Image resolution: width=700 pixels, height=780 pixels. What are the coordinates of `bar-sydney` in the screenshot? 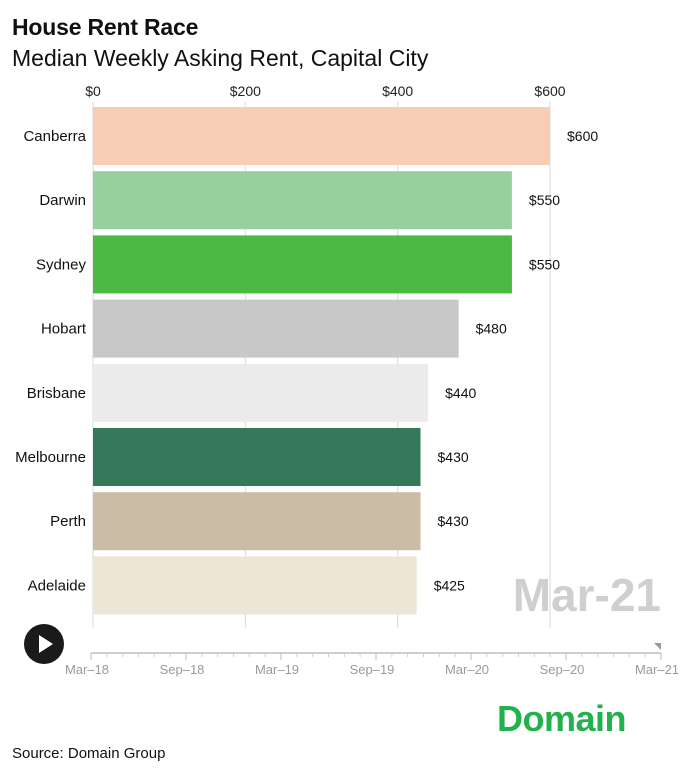 It's located at (302, 264).